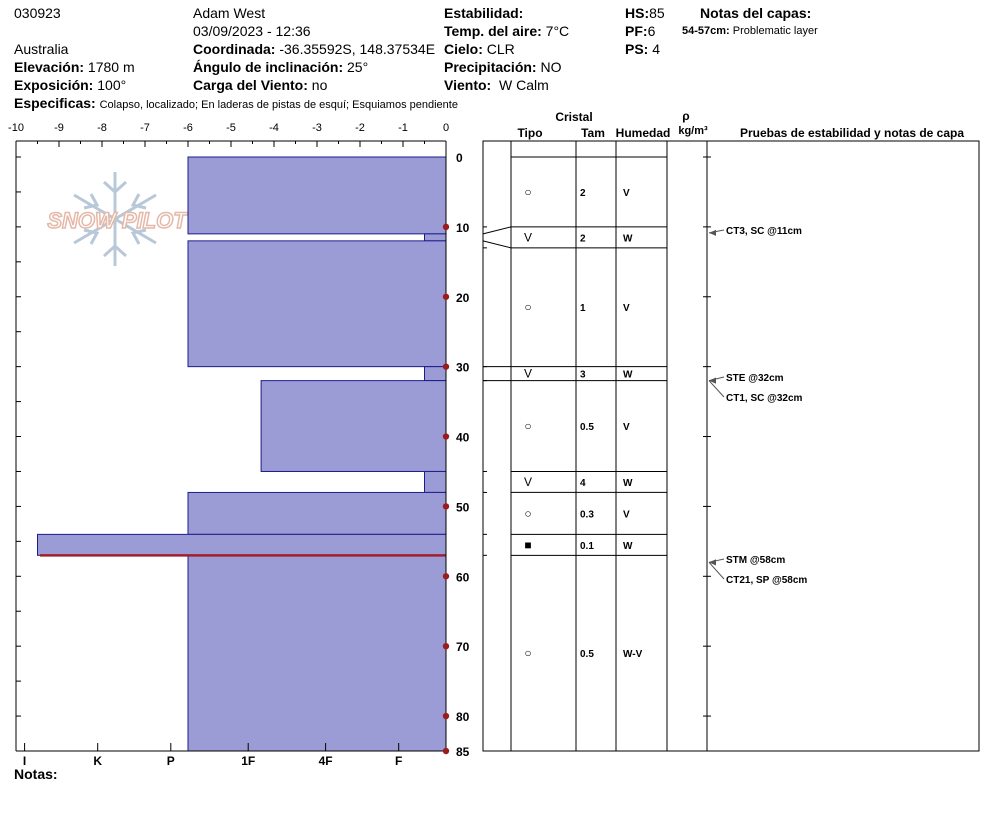 The width and height of the screenshot is (994, 840). I want to click on coordinate-row: Coordinada: -36.35592S, 148.37534E, so click(314, 49).